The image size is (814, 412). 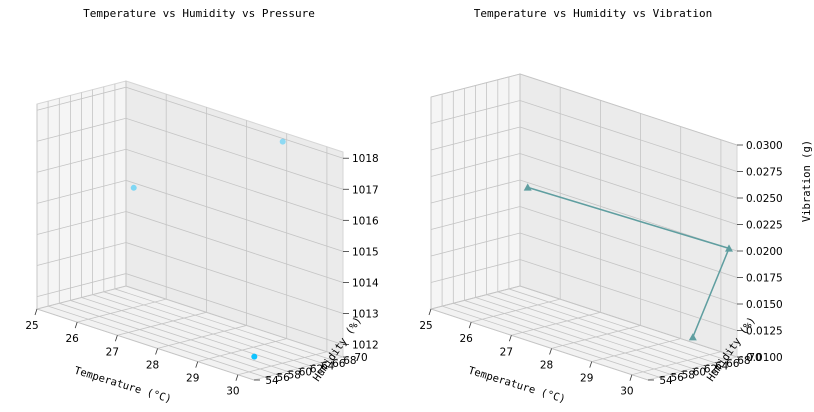 What do you see at coordinates (764, 305) in the screenshot?
I see `z-tick-label: 0.0150` at bounding box center [764, 305].